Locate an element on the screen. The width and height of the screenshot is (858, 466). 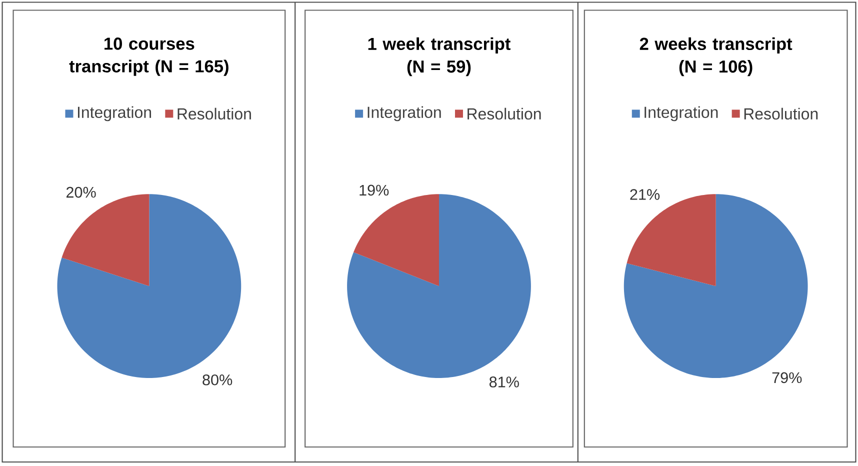
data-label: 20% is located at coordinates (81, 192).